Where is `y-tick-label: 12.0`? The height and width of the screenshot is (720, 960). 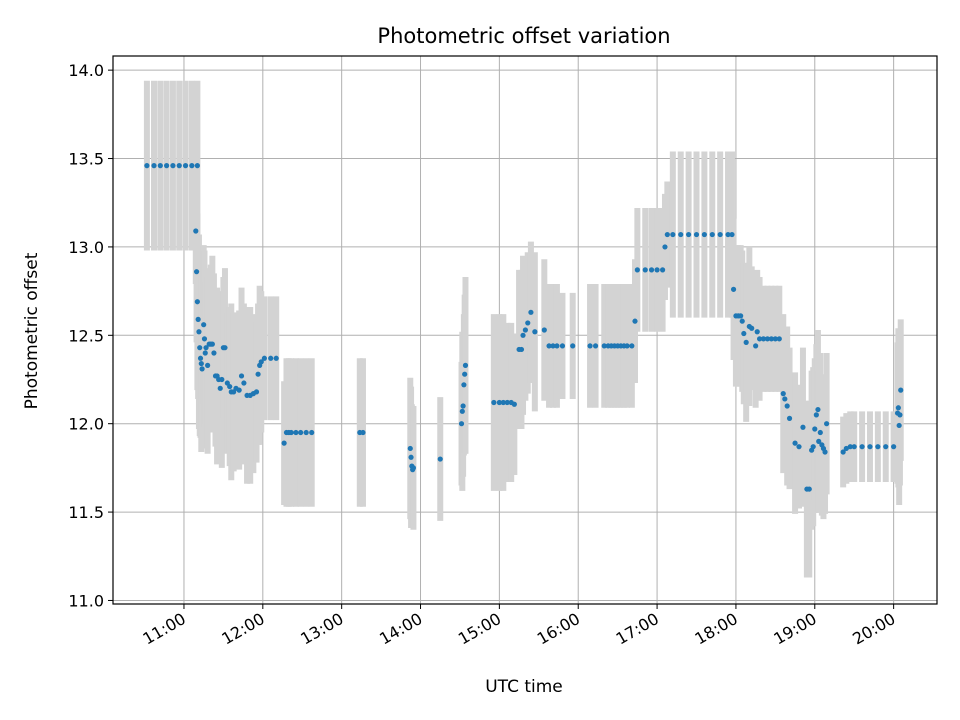 y-tick-label: 12.0 is located at coordinates (86, 424).